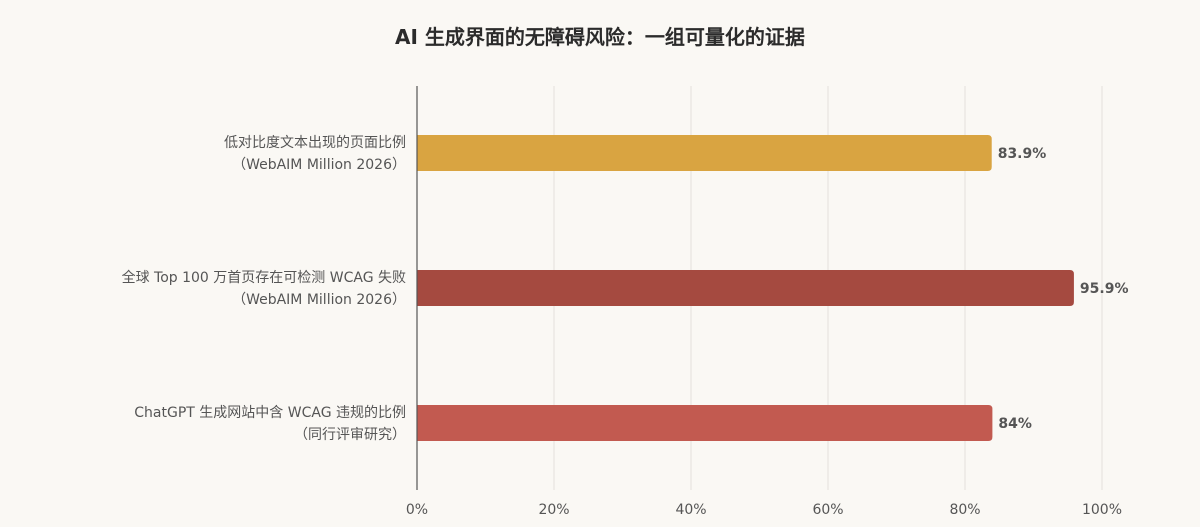 Image resolution: width=1200 pixels, height=527 pixels. What do you see at coordinates (315, 143) in the screenshot?
I see `category-label-line1: 低对比度文本出现的页面比例` at bounding box center [315, 143].